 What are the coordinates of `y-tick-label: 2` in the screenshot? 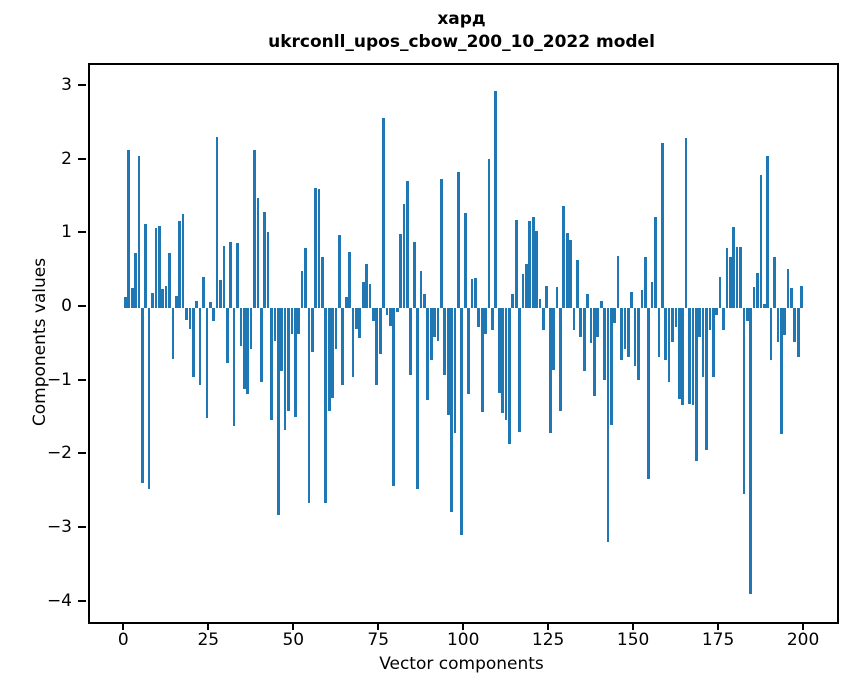 It's located at (66, 158).